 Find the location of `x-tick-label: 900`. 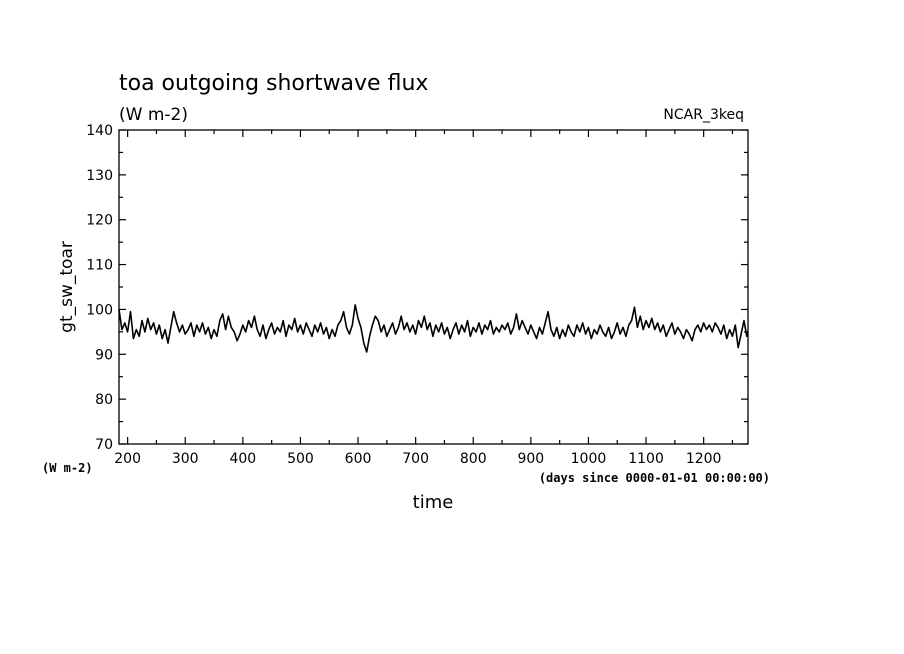

x-tick-label: 900 is located at coordinates (530, 459).